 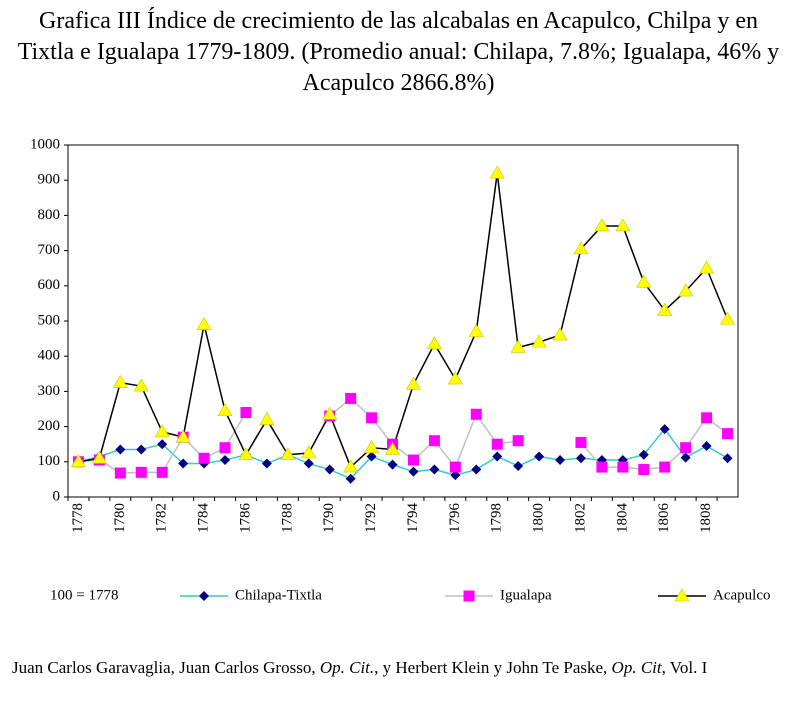 What do you see at coordinates (49, 250) in the screenshot?
I see `y-tick-label: 700` at bounding box center [49, 250].